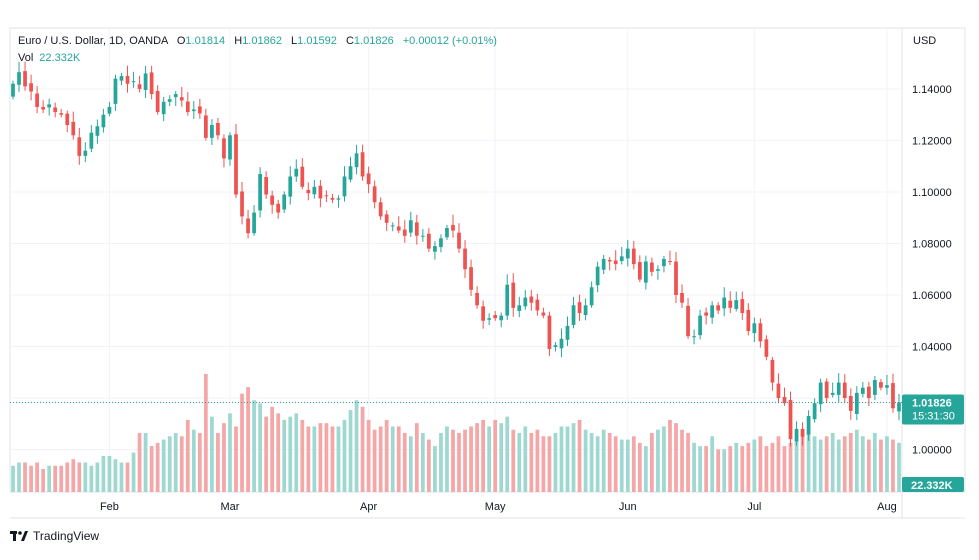 This screenshot has width=979, height=560. Describe the element at coordinates (66, 536) in the screenshot. I see `brand-name: TradingView` at that location.